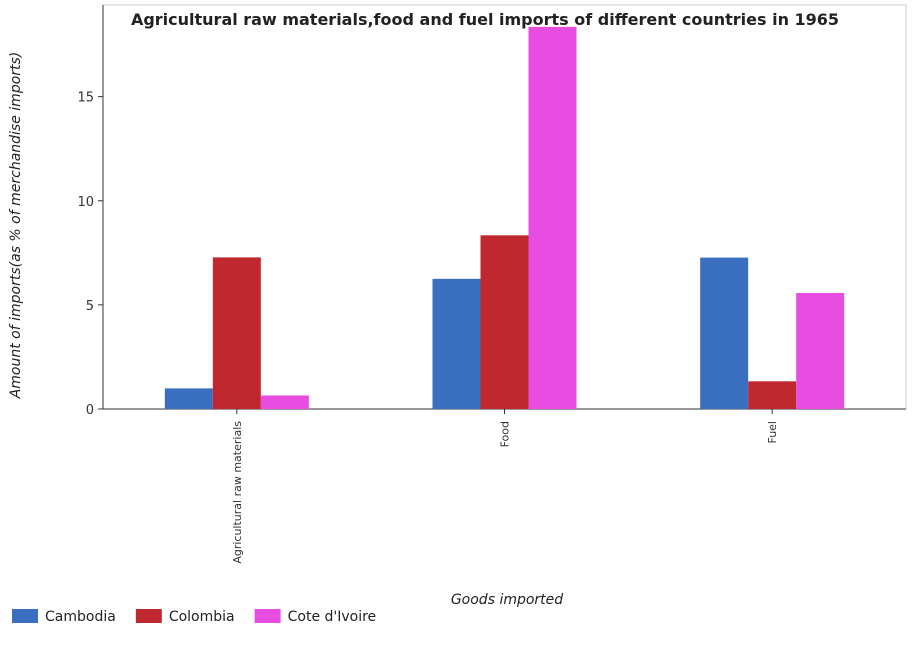  Describe the element at coordinates (507, 600) in the screenshot. I see `x-axis-label: Goods imported` at that location.